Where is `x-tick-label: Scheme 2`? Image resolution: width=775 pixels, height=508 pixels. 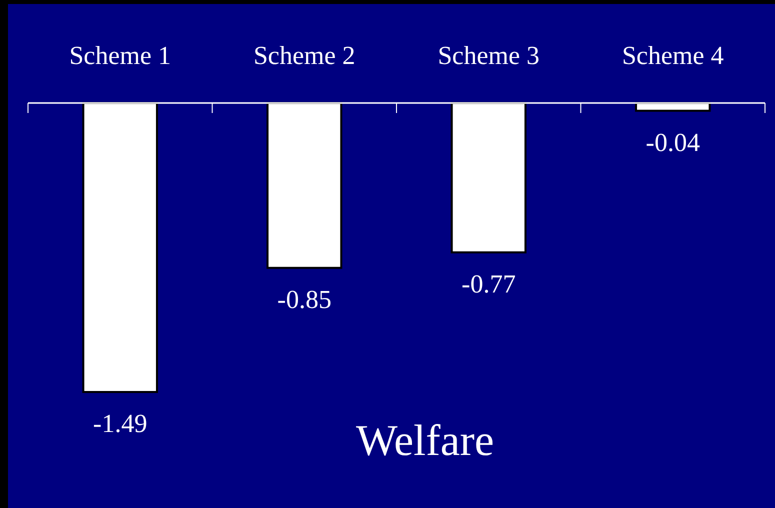 x-tick-label: Scheme 2 is located at coordinates (304, 55).